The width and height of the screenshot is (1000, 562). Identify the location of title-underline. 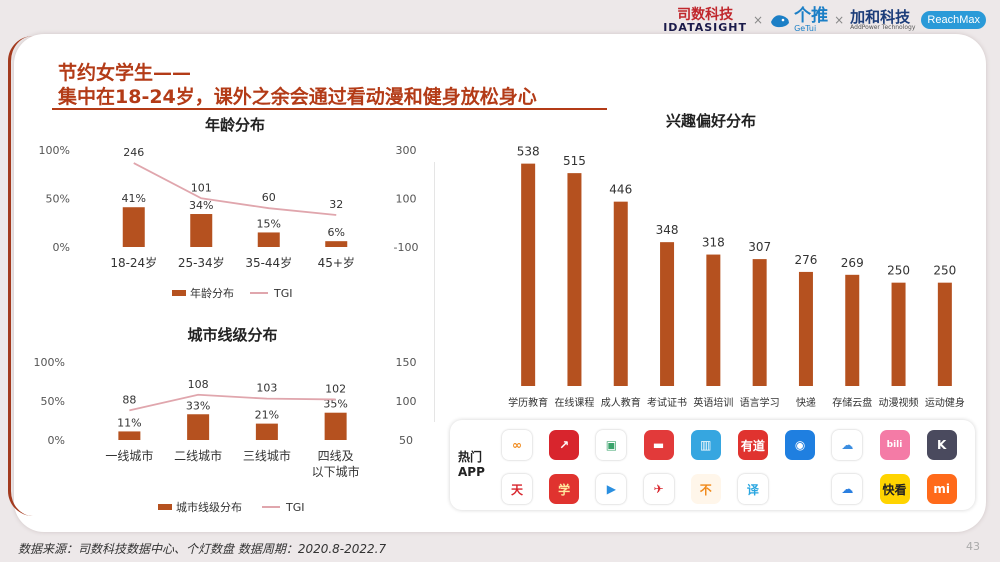
(329, 109).